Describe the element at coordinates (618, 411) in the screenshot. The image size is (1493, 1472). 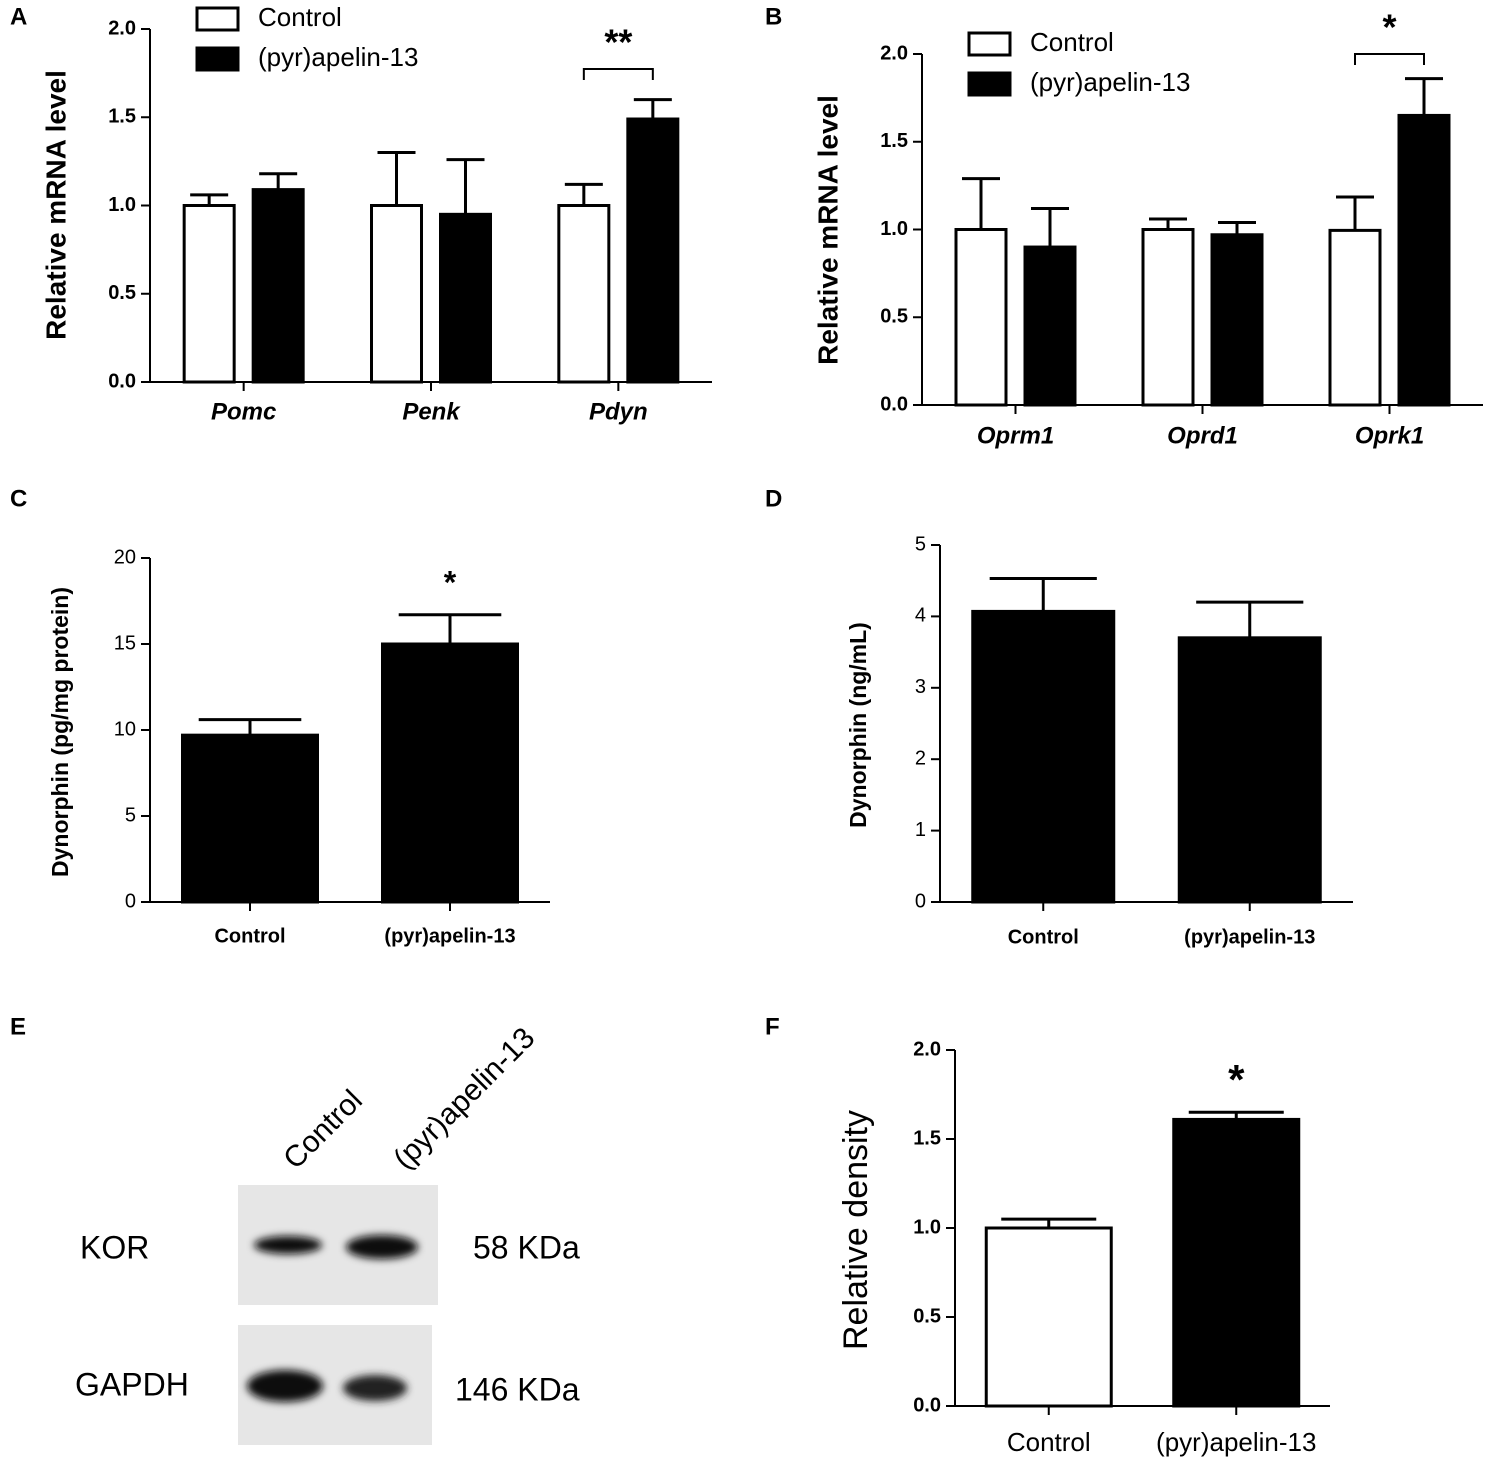
I see `x-tick-label: Pdyn` at that location.